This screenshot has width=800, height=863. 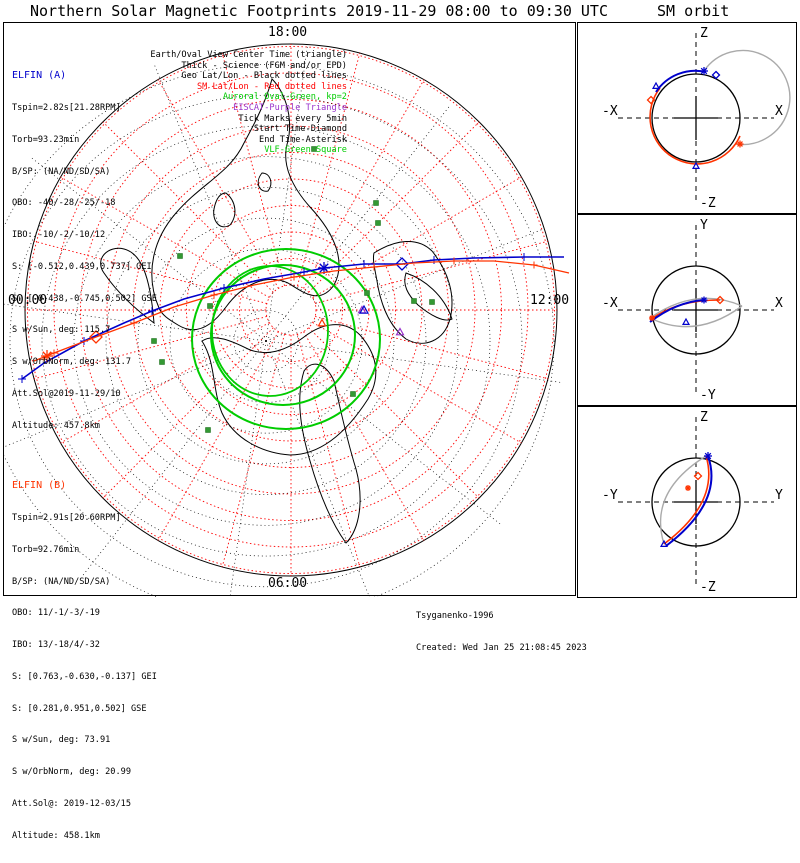 What do you see at coordinates (61, 171) in the screenshot?
I see `elfin-a-line: B/SP: (NA/ND/SD/SA)` at bounding box center [61, 171].